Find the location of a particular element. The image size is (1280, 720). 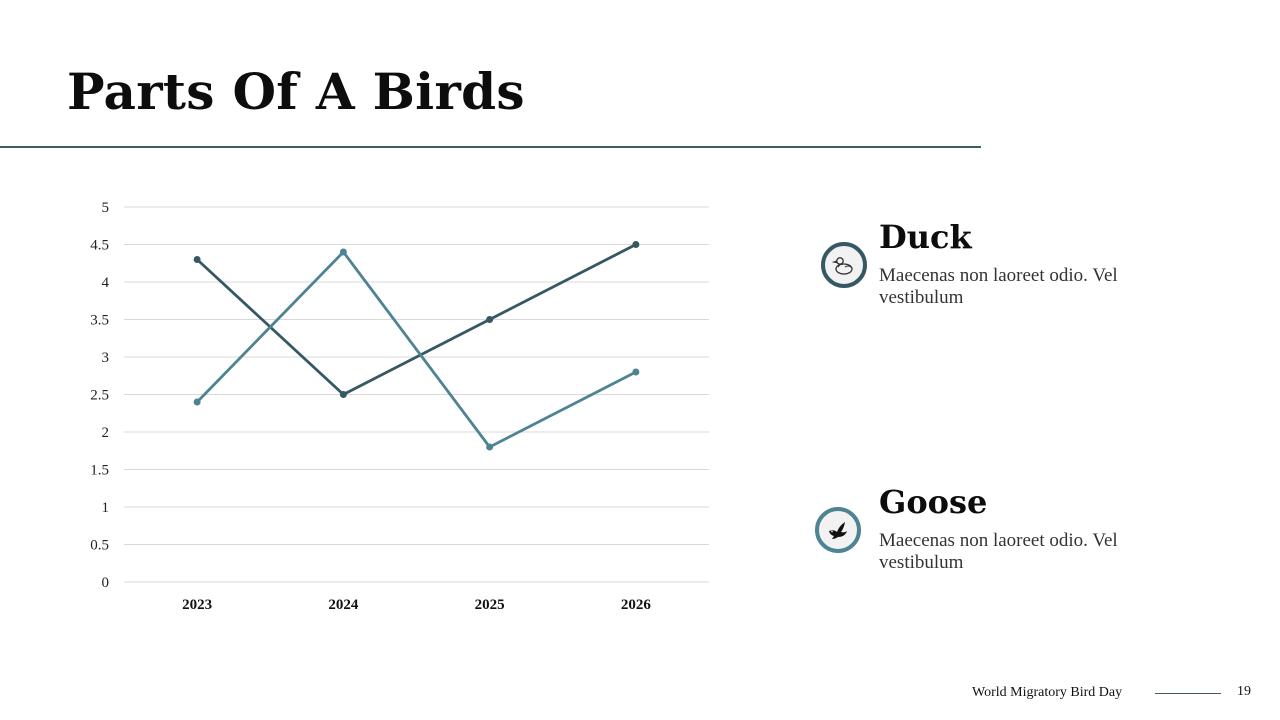

dove-icon is located at coordinates (838, 530).